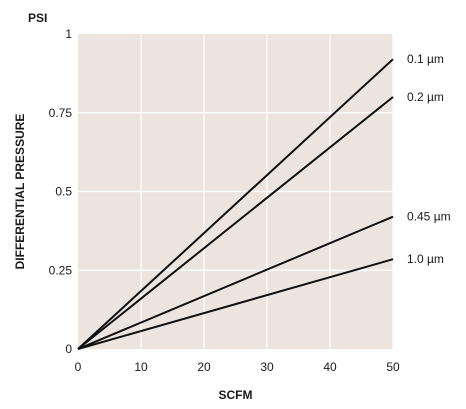 The height and width of the screenshot is (409, 466). What do you see at coordinates (61, 113) in the screenshot?
I see `y-tick-label: 0.75` at bounding box center [61, 113].